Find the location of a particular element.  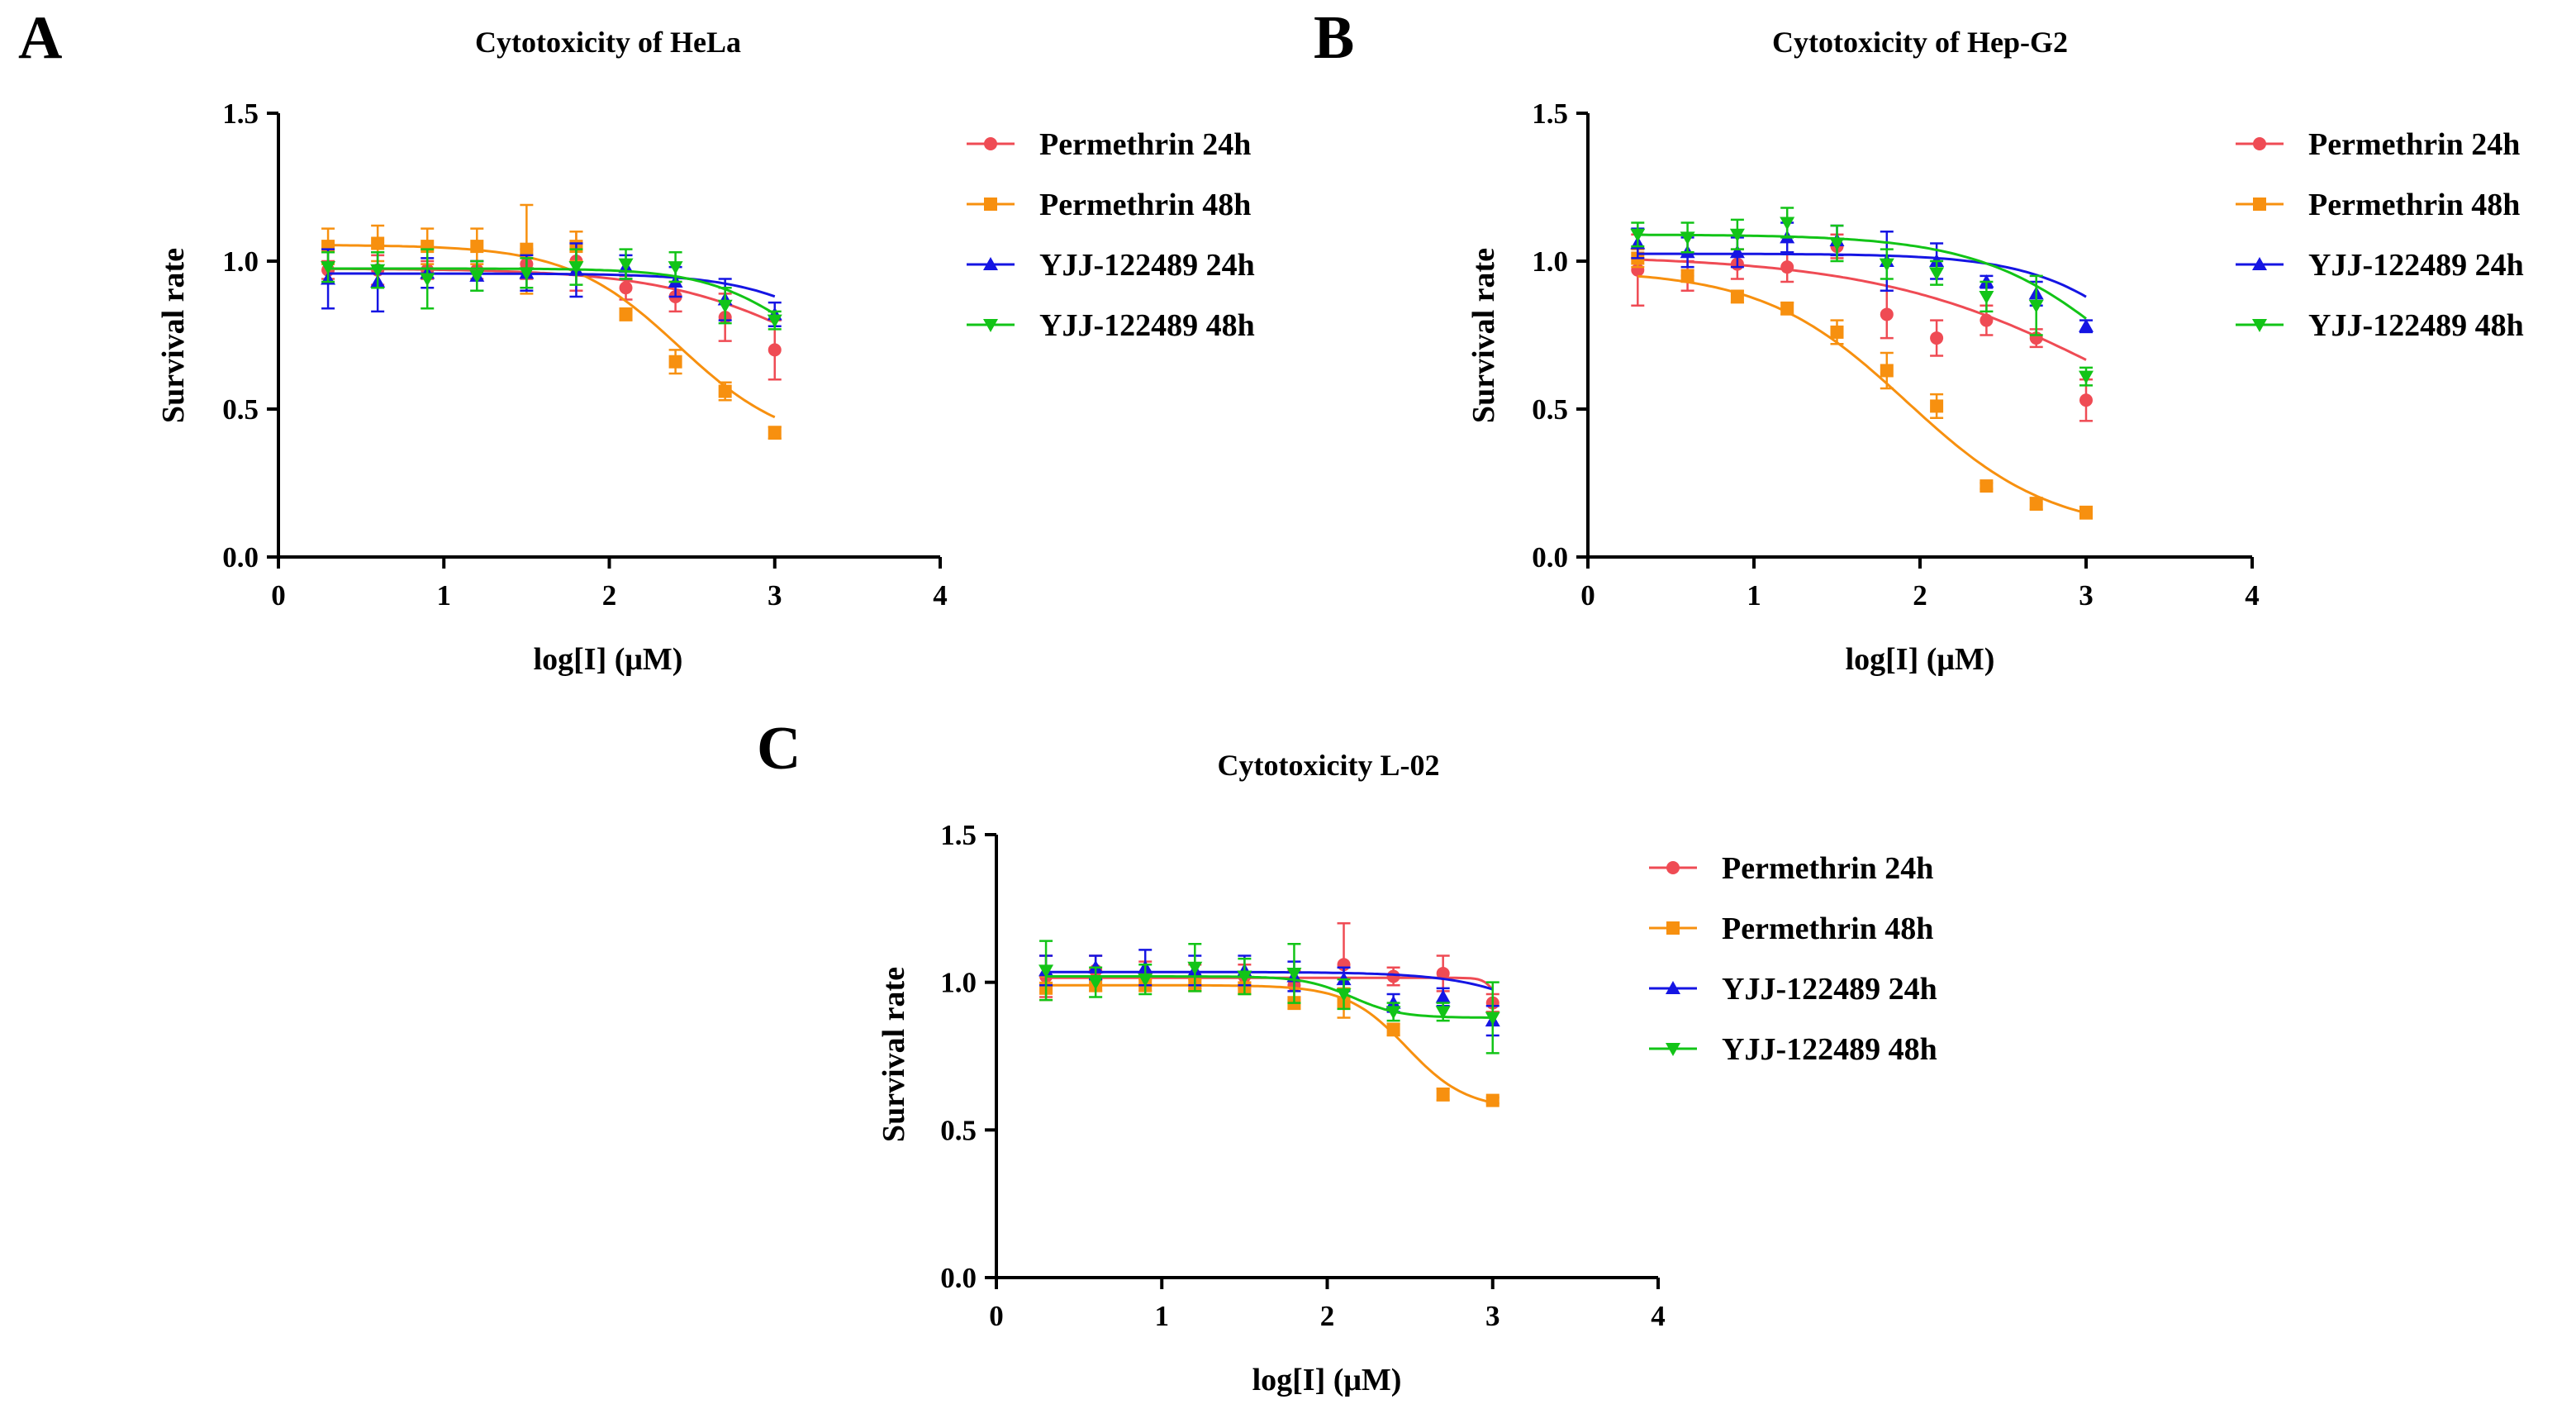

plot-area is located at coordinates (551, 321).